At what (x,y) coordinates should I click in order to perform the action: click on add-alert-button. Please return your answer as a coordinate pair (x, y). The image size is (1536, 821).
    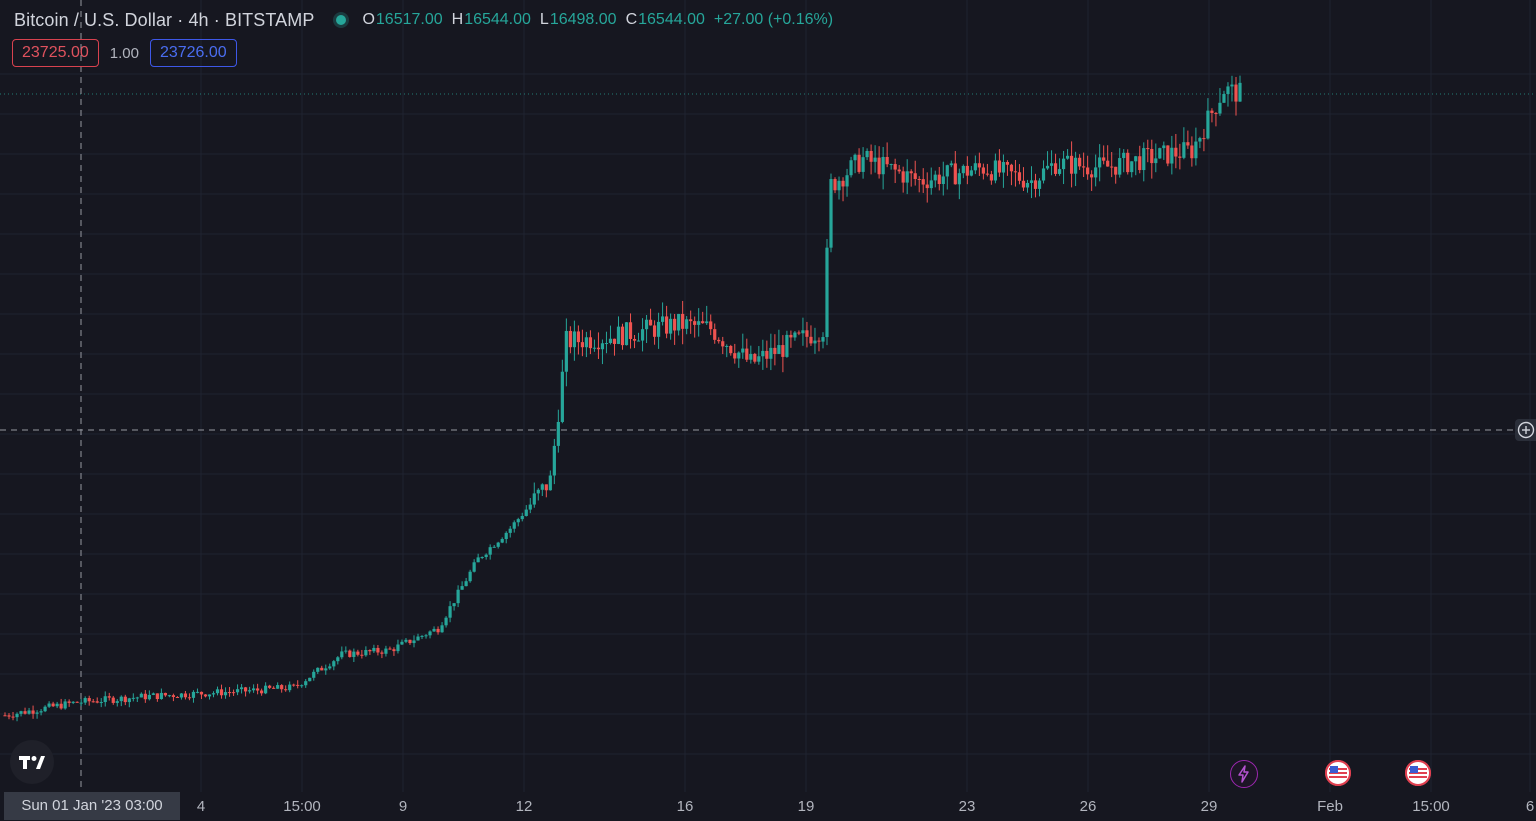
    Looking at the image, I should click on (1525, 430).